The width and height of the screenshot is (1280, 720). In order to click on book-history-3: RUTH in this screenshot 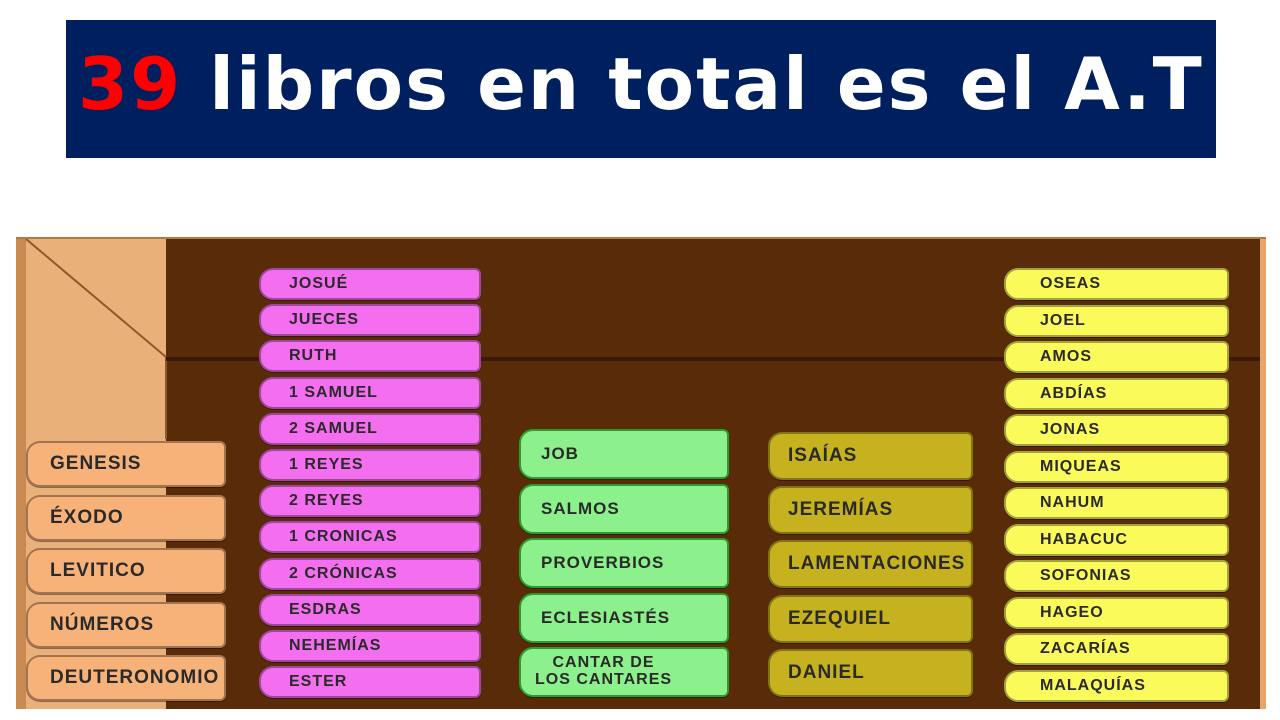, I will do `click(395, 356)`.